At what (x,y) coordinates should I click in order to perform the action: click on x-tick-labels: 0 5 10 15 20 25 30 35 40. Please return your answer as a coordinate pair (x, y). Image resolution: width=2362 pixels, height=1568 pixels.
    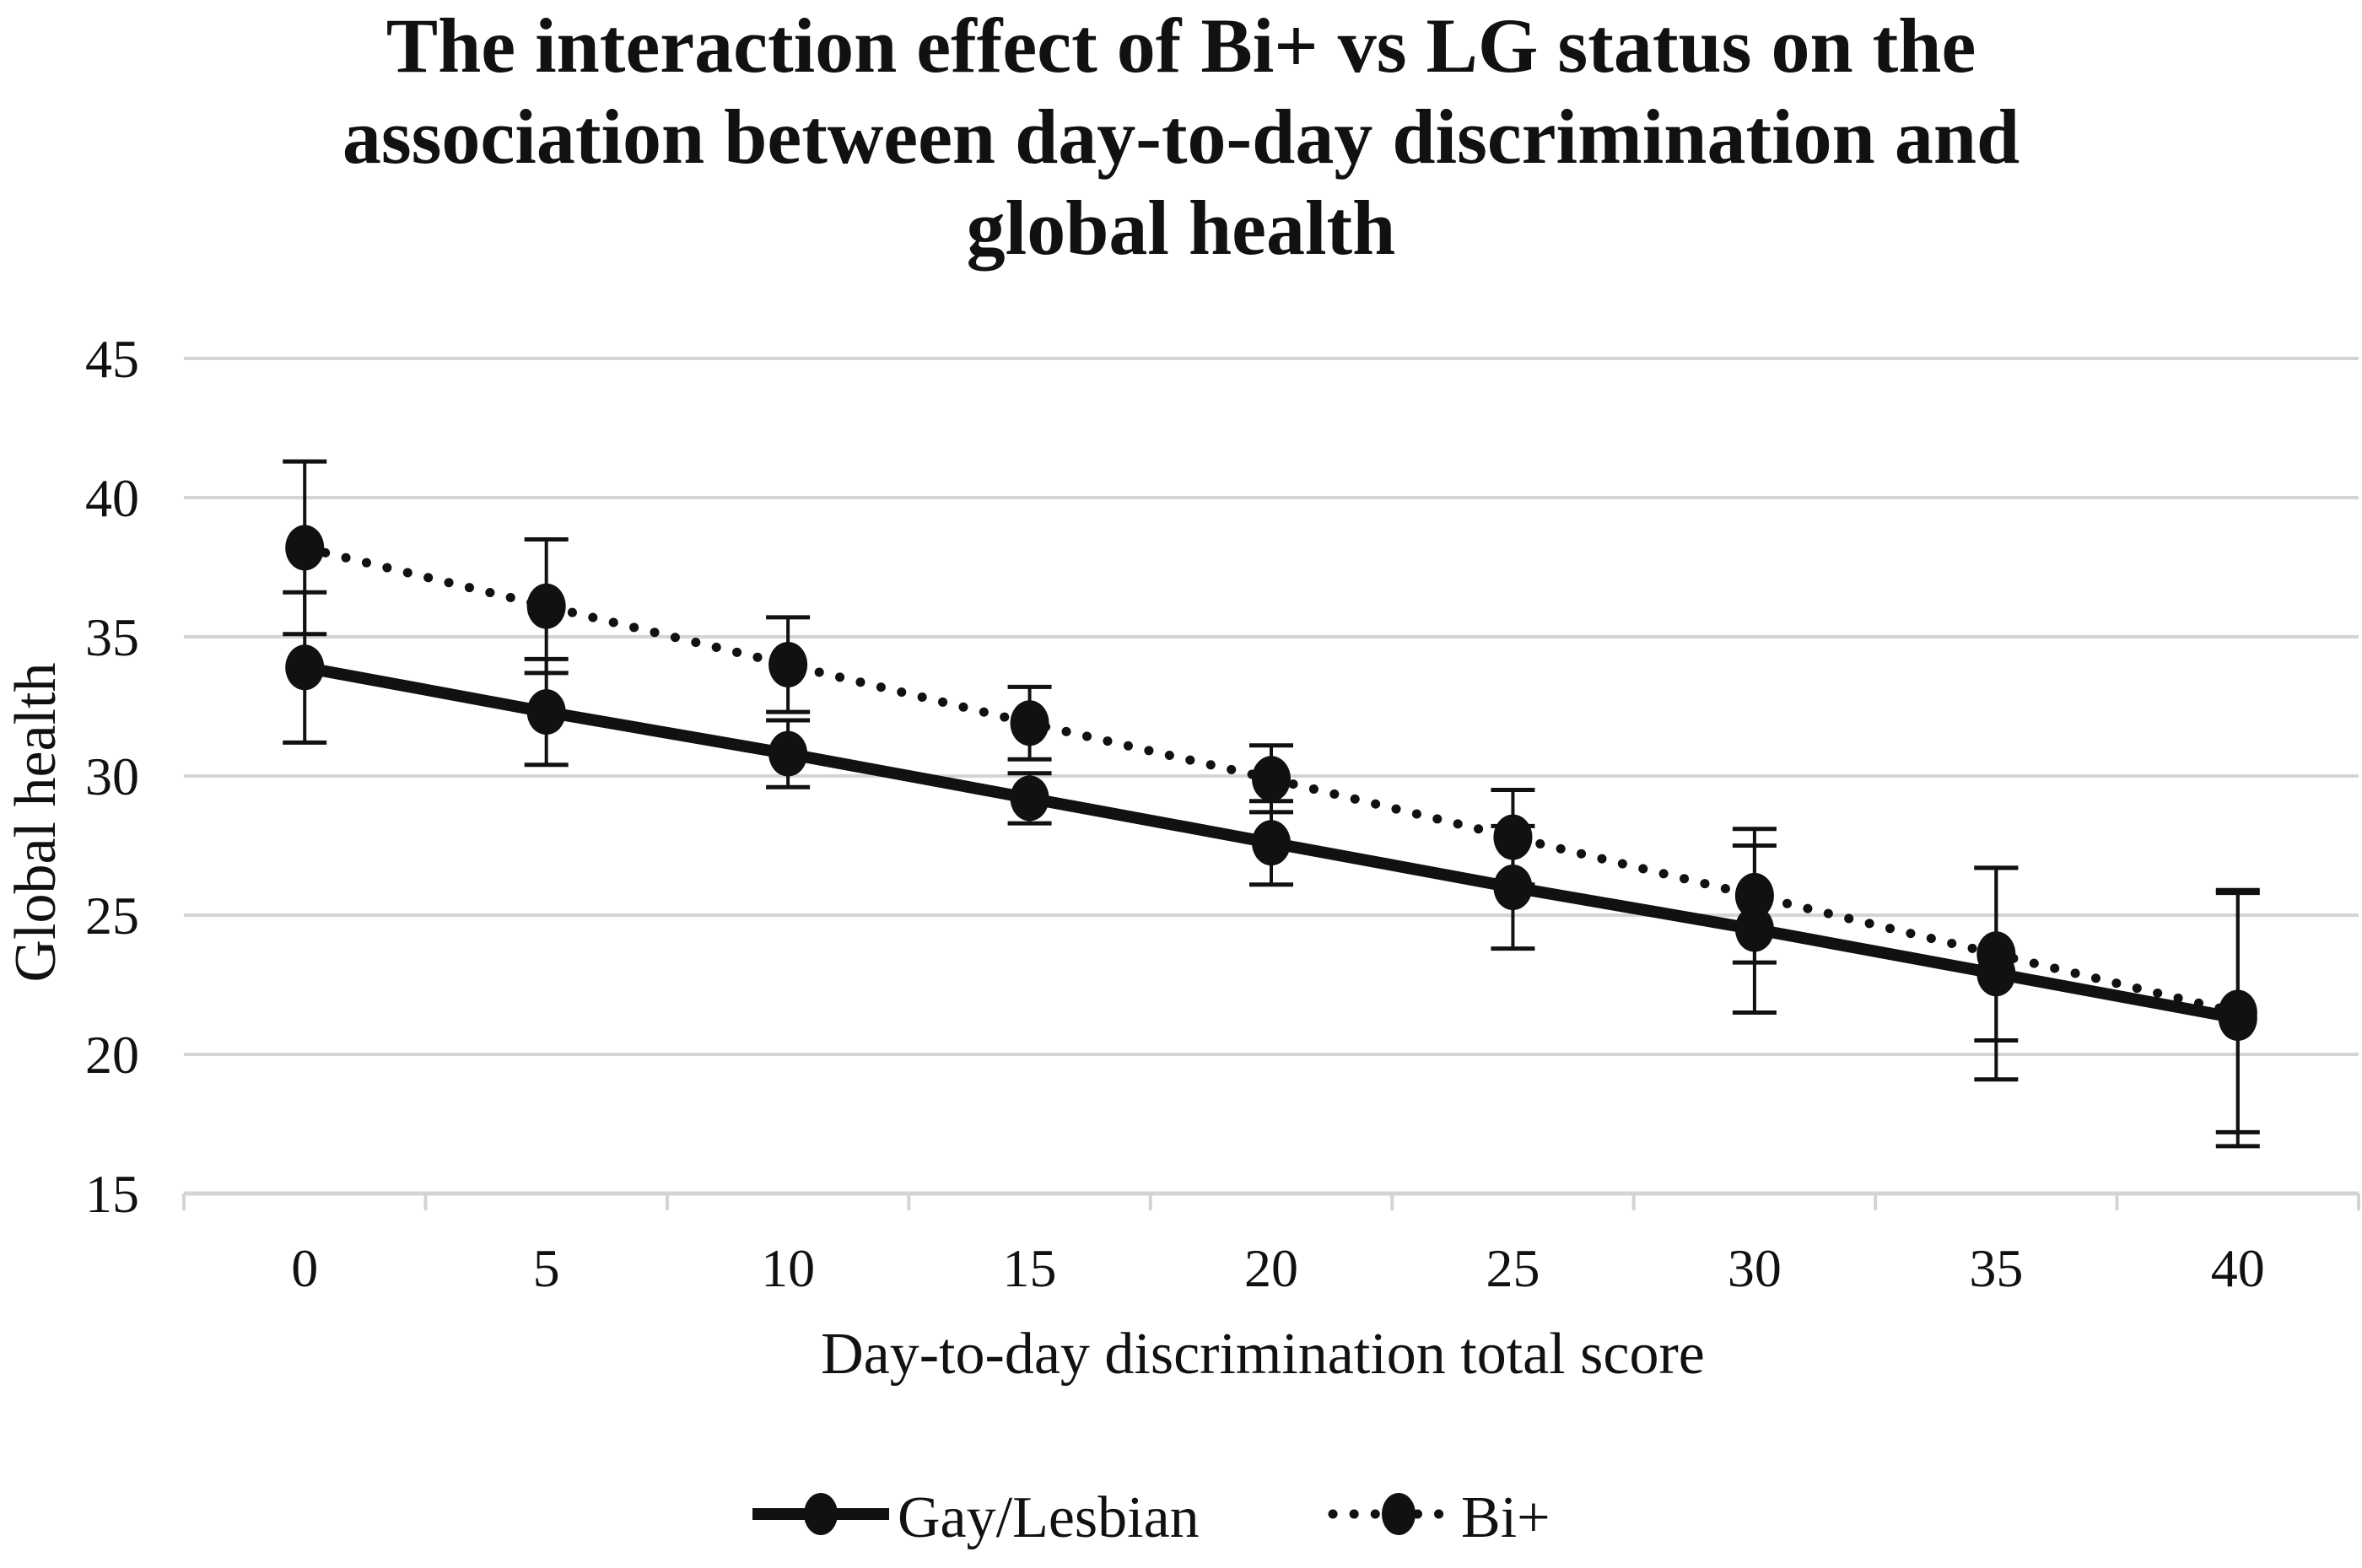
    Looking at the image, I should click on (1278, 1268).